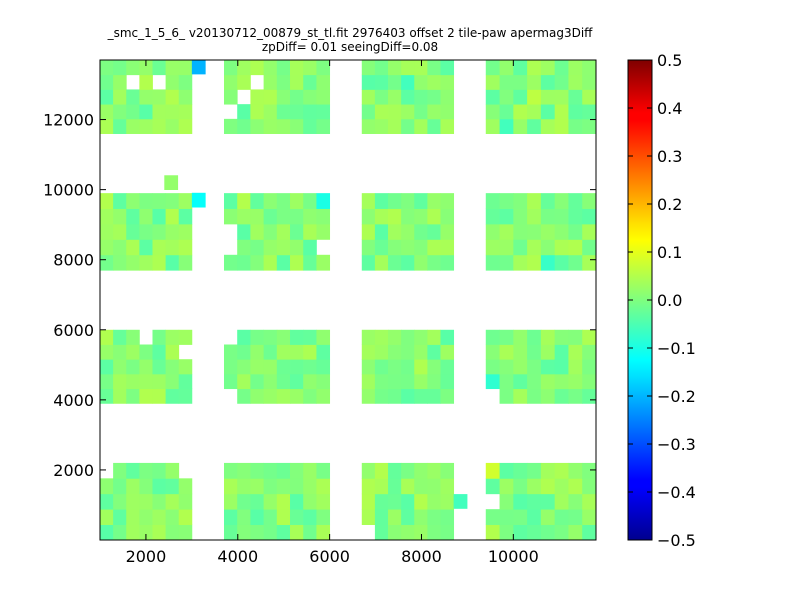 The image size is (800, 600). What do you see at coordinates (350, 47) in the screenshot?
I see `chart-subtitle: zpDiff= 0.01 seeingDiff=0.08` at bounding box center [350, 47].